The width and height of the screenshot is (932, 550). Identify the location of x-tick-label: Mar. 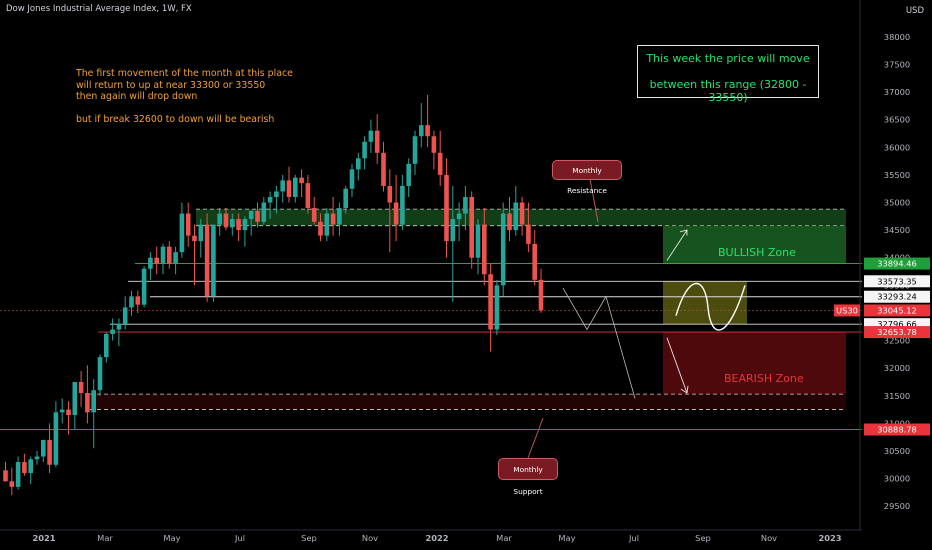
(105, 538).